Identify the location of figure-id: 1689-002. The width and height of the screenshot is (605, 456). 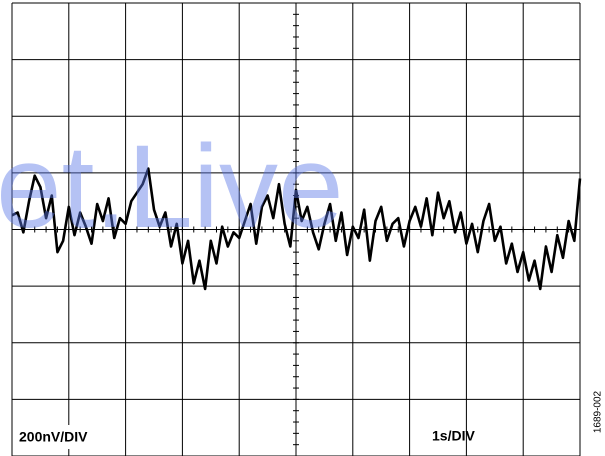
(598, 411).